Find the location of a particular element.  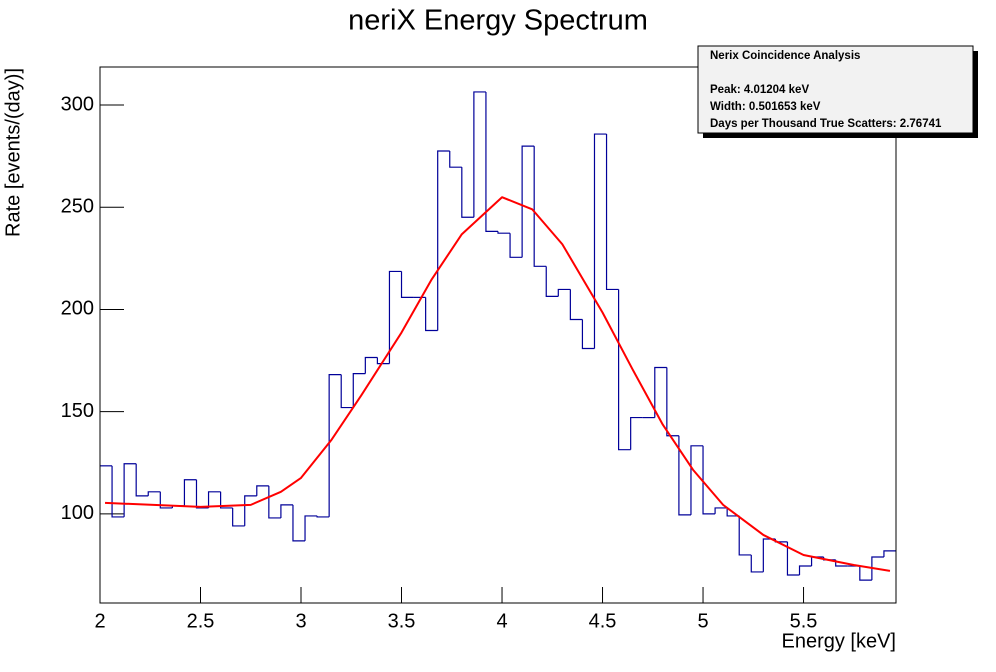

y-tick-label: 250 is located at coordinates (77, 207).